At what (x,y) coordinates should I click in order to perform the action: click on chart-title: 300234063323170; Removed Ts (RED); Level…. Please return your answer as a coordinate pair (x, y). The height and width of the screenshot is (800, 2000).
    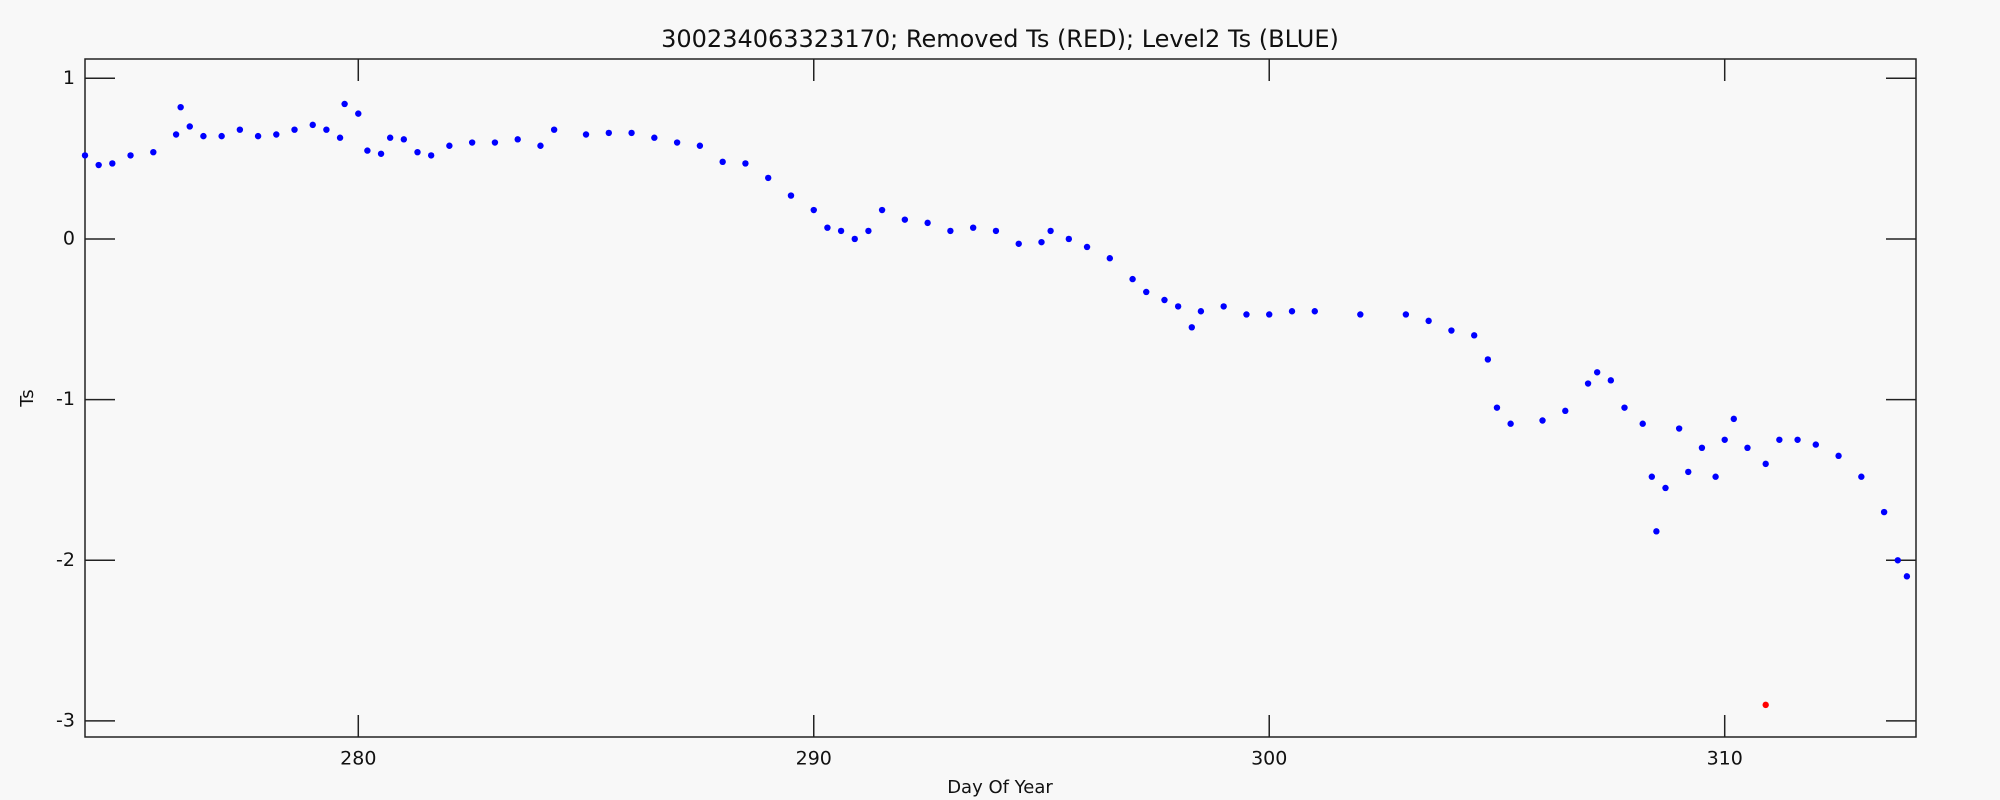
    Looking at the image, I should click on (1000, 39).